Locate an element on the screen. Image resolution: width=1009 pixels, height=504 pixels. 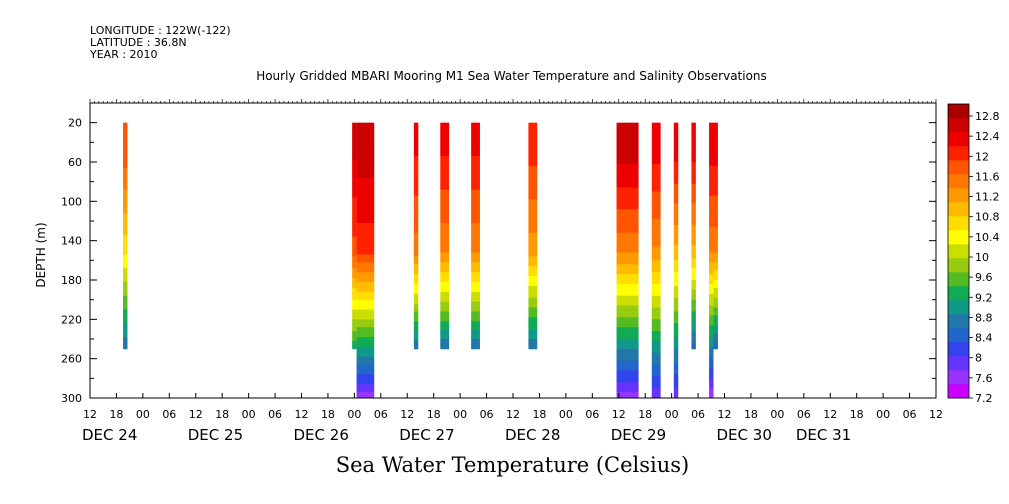
x-day-label: DEC 26 is located at coordinates (321, 435).